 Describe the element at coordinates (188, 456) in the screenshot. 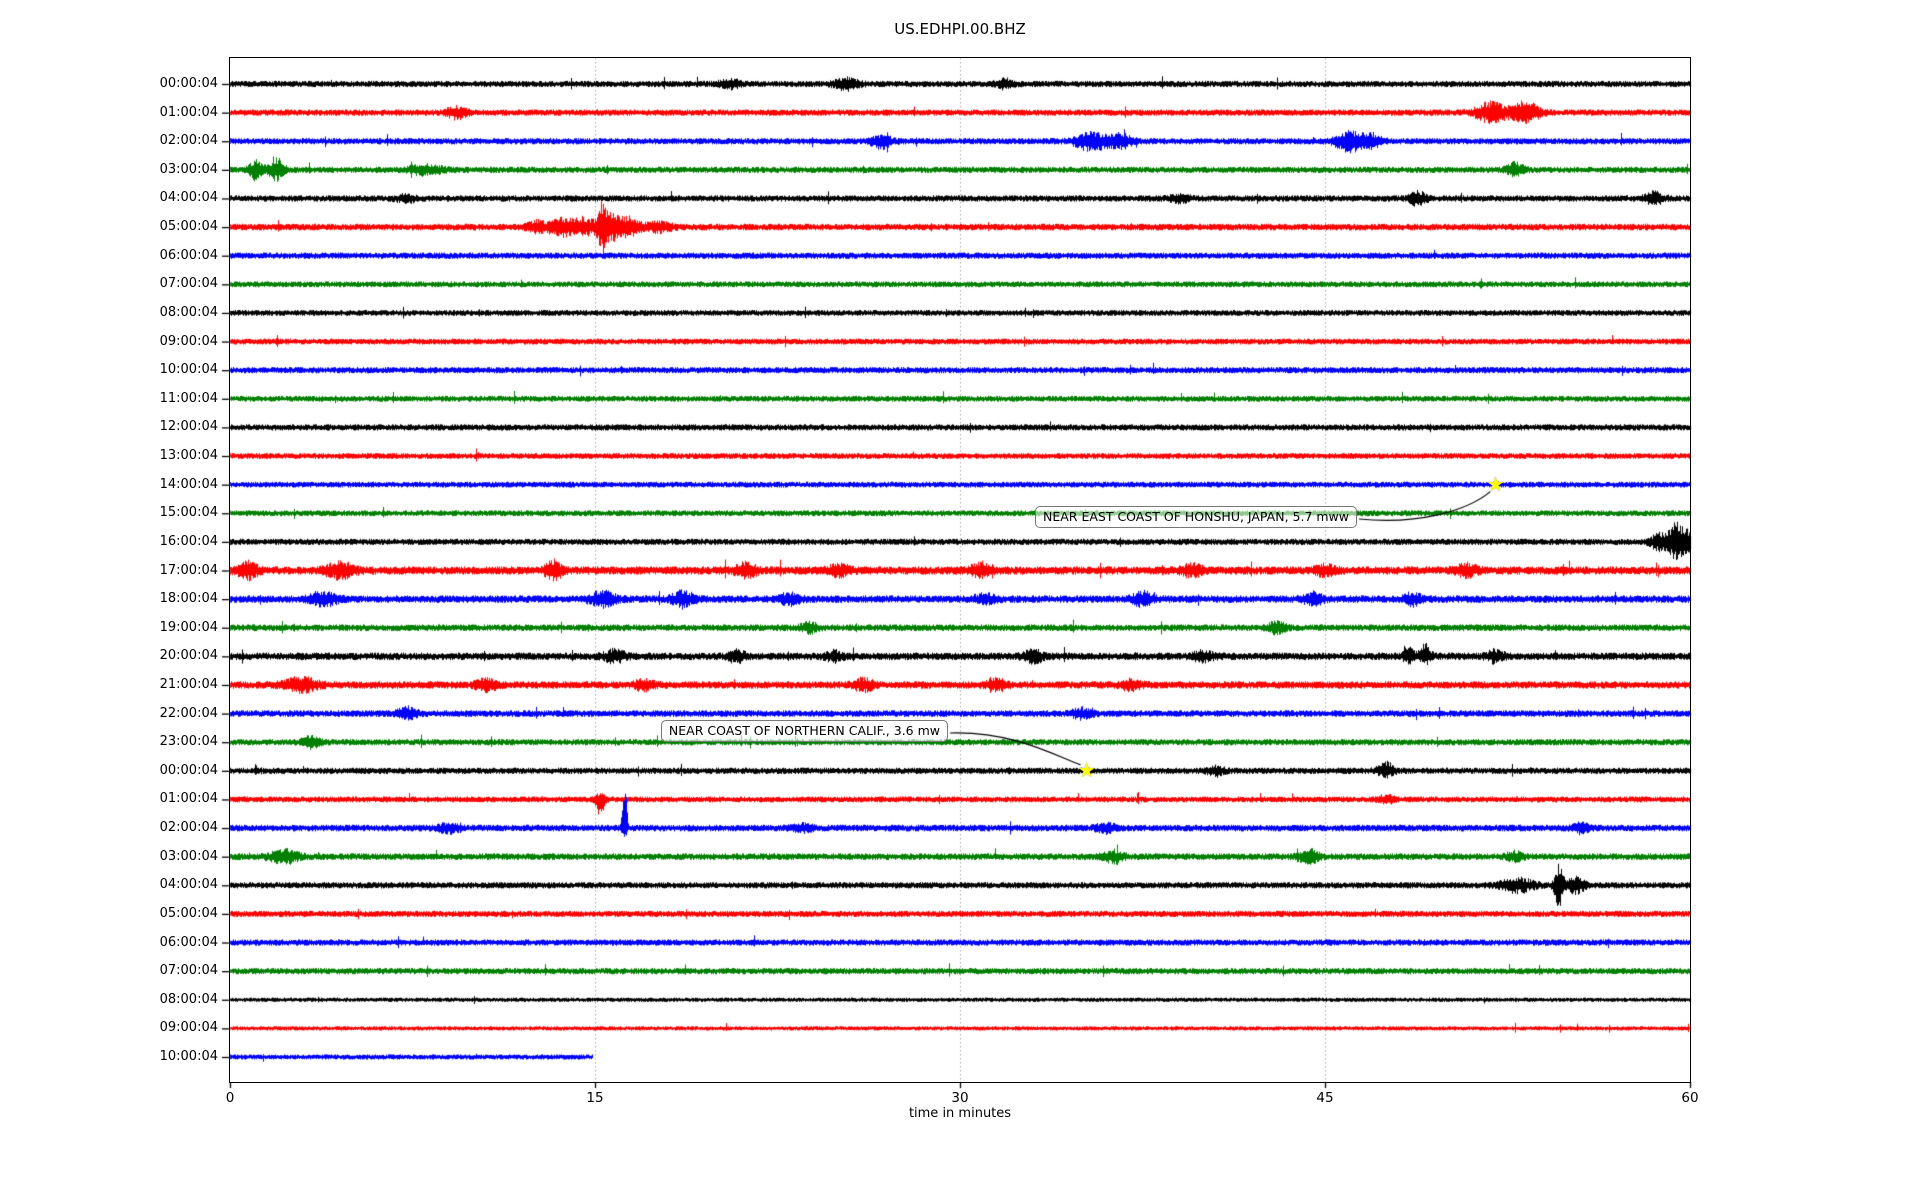

I see `trace-row-label: 13:00:04` at that location.